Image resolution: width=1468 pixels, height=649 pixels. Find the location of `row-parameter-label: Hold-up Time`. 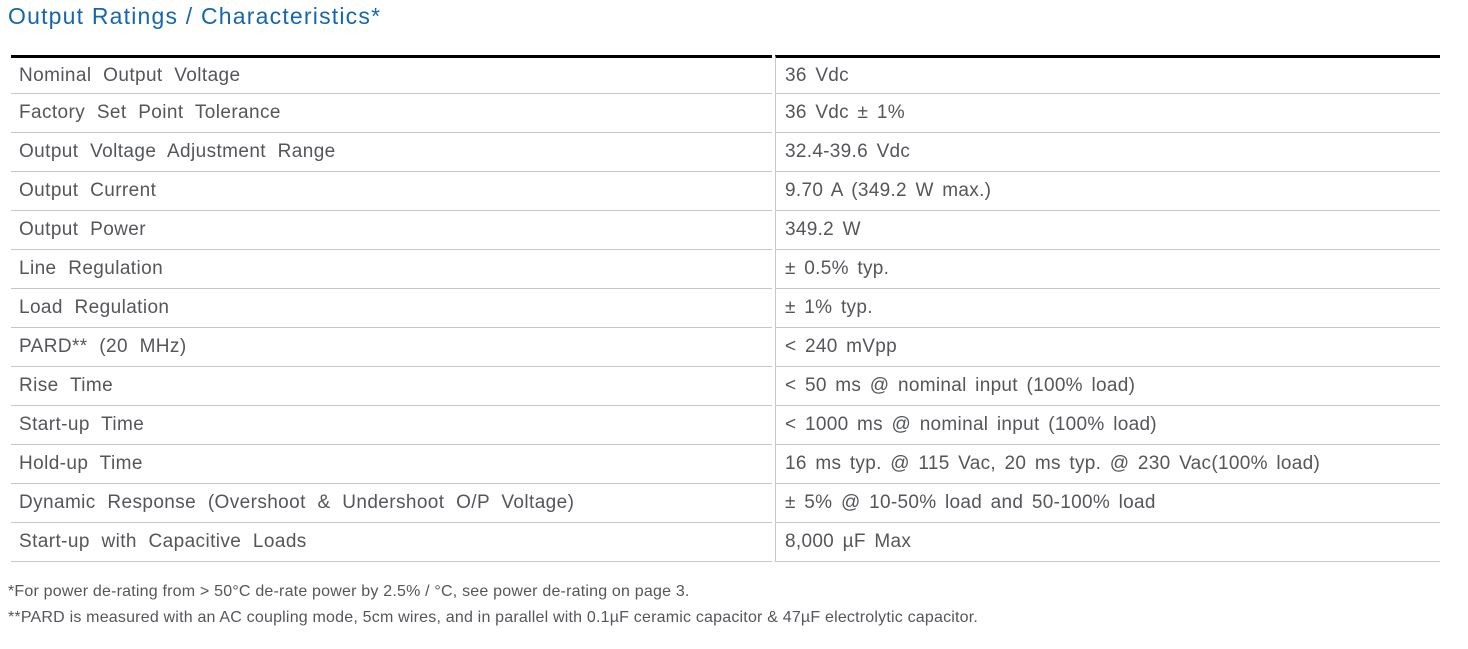

row-parameter-label: Hold-up Time is located at coordinates (391, 464).